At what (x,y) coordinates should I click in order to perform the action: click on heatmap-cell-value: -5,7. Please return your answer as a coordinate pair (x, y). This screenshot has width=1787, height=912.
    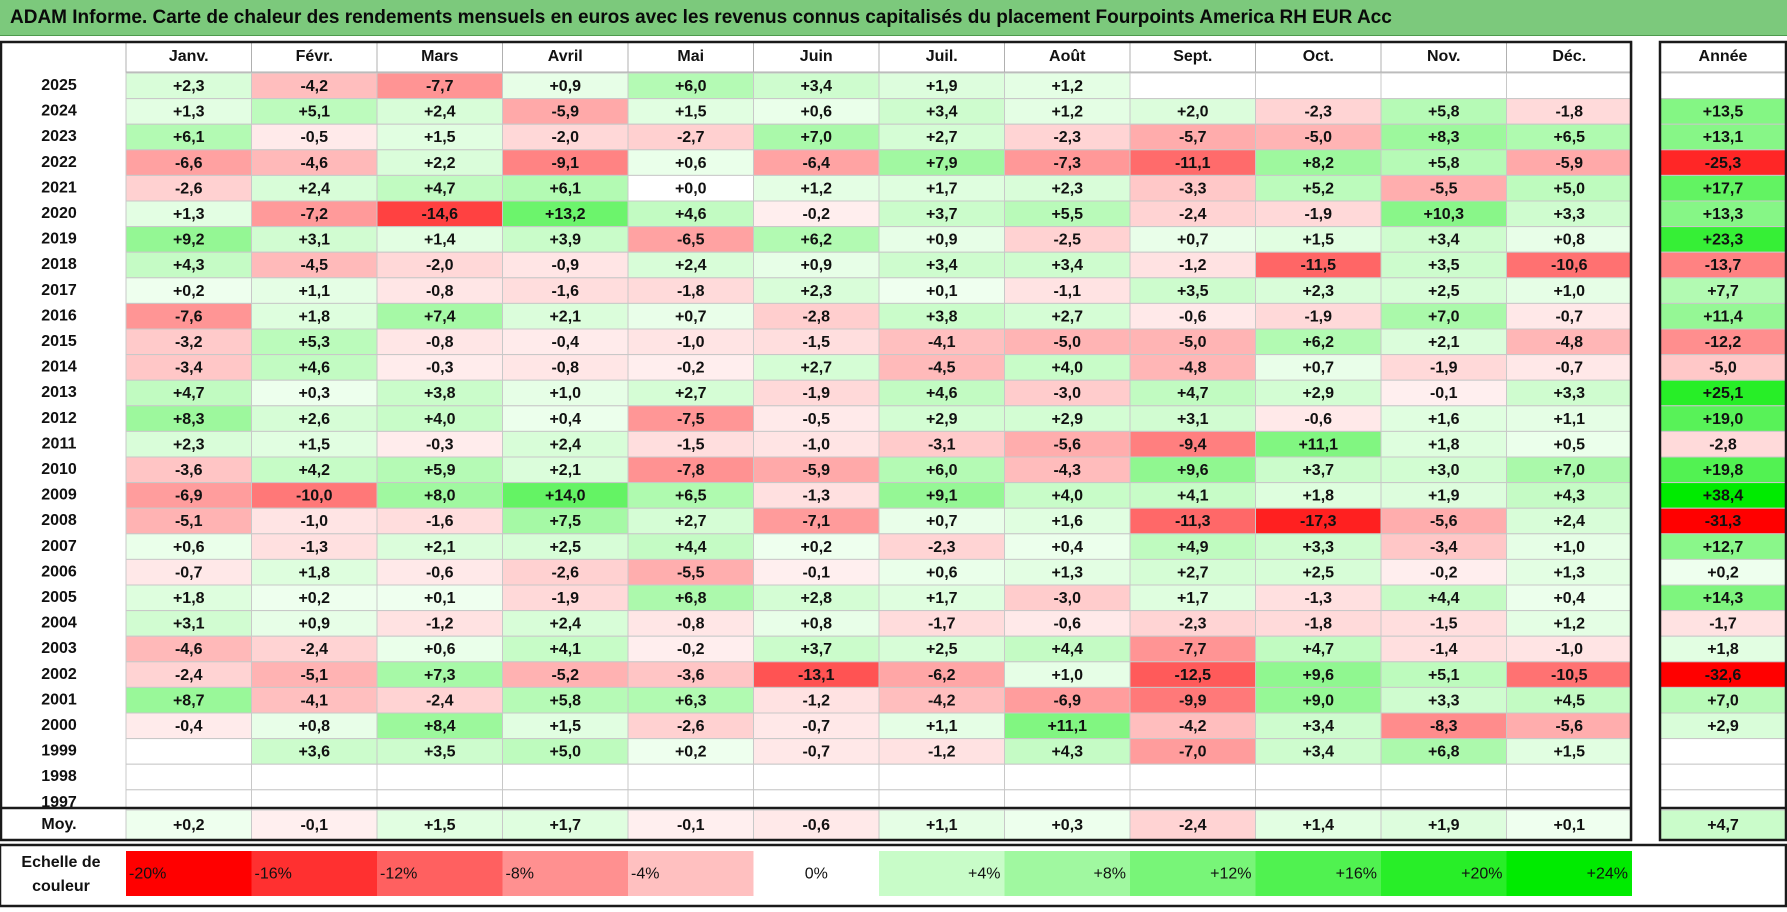
    Looking at the image, I should click on (1193, 137).